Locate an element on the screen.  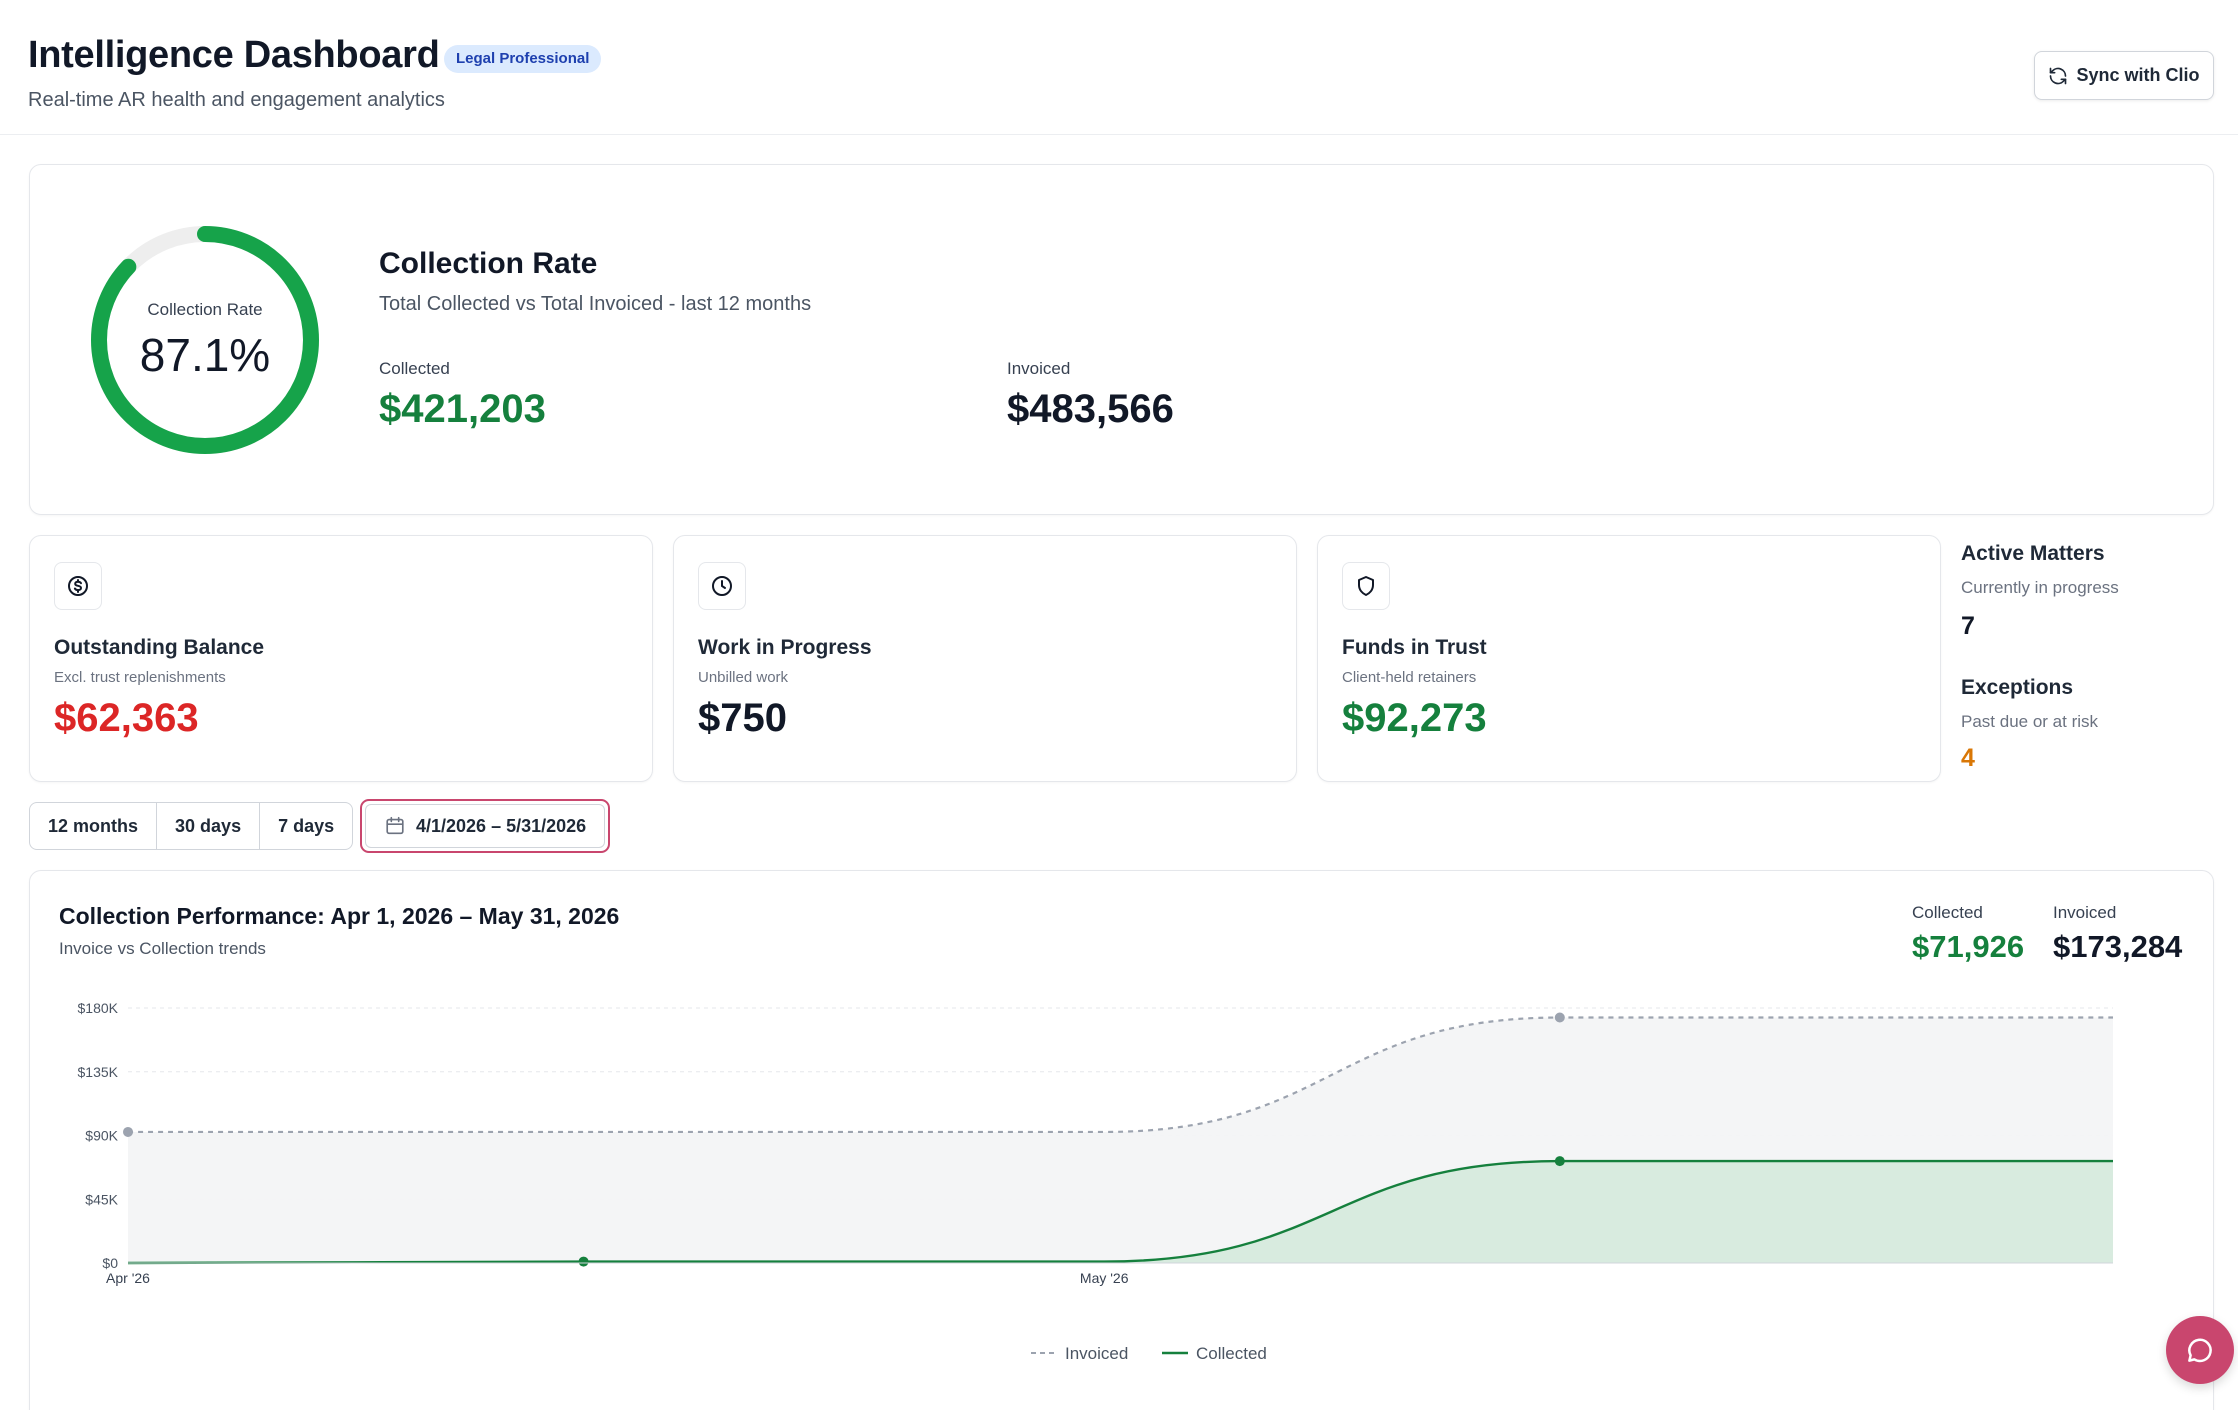
y-tick-label: $180K is located at coordinates (98, 1008).